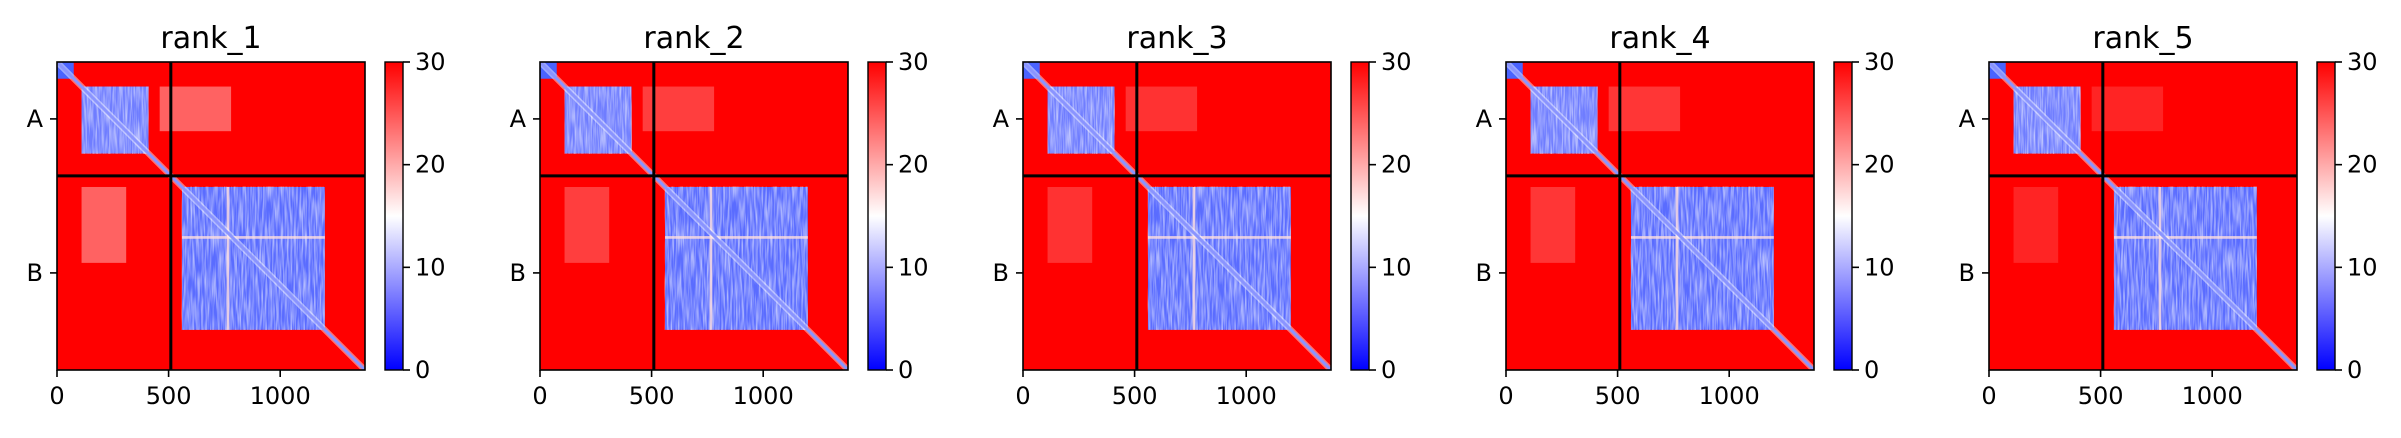 The width and height of the screenshot is (2401, 438). I want to click on panel-title: rank_2, so click(693, 38).